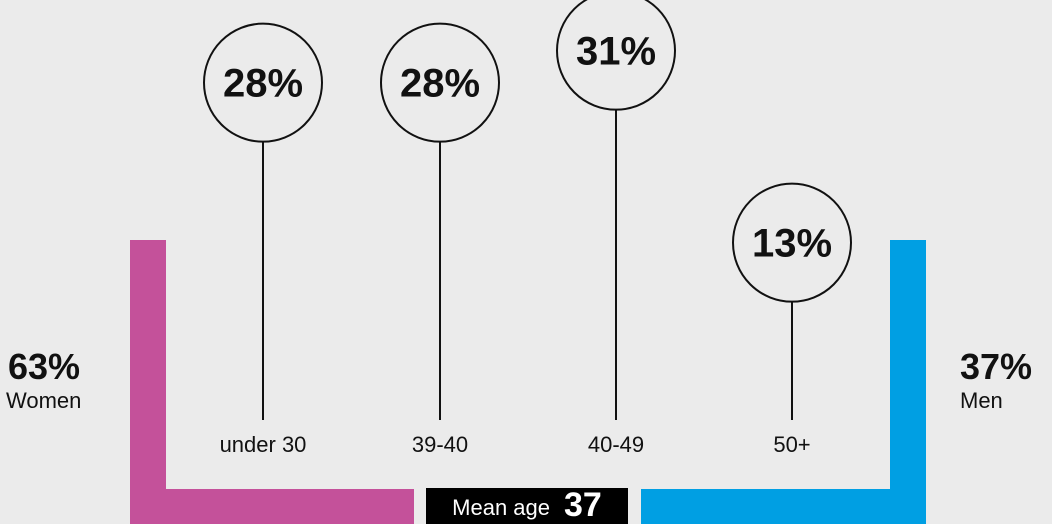 The height and width of the screenshot is (524, 1052). I want to click on mean-age-box: Mean age 37, so click(527, 506).